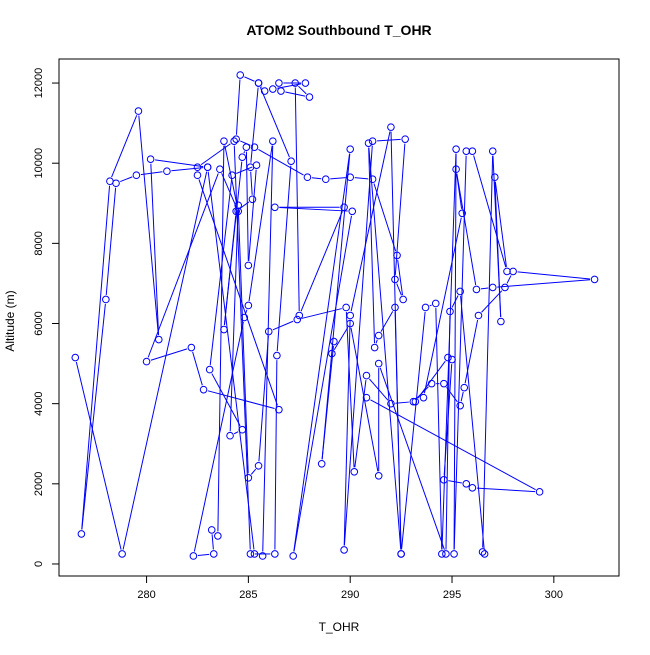 This screenshot has height=655, width=650. I want to click on chart-title: ATOM2 Southbound T_OHR, so click(338, 30).